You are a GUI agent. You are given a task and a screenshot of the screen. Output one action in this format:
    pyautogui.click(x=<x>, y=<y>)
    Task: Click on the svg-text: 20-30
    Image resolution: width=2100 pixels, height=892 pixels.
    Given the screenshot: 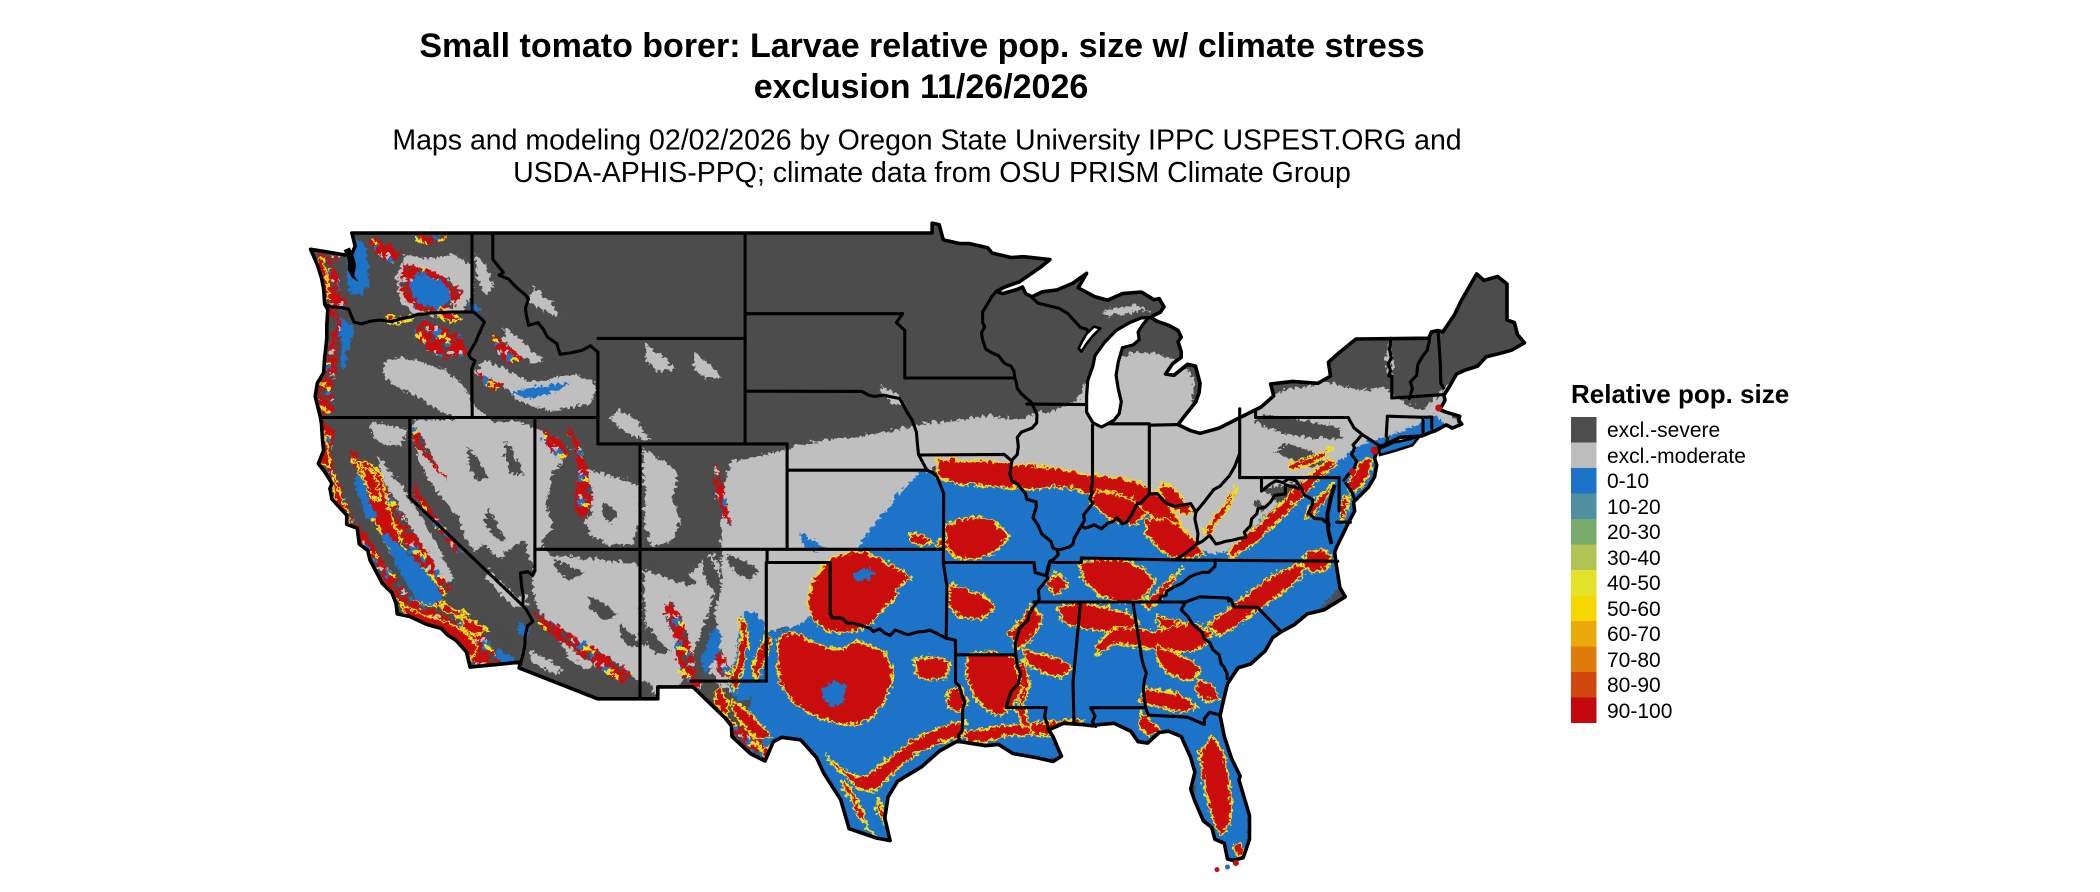 What is the action you would take?
    pyautogui.click(x=1634, y=532)
    